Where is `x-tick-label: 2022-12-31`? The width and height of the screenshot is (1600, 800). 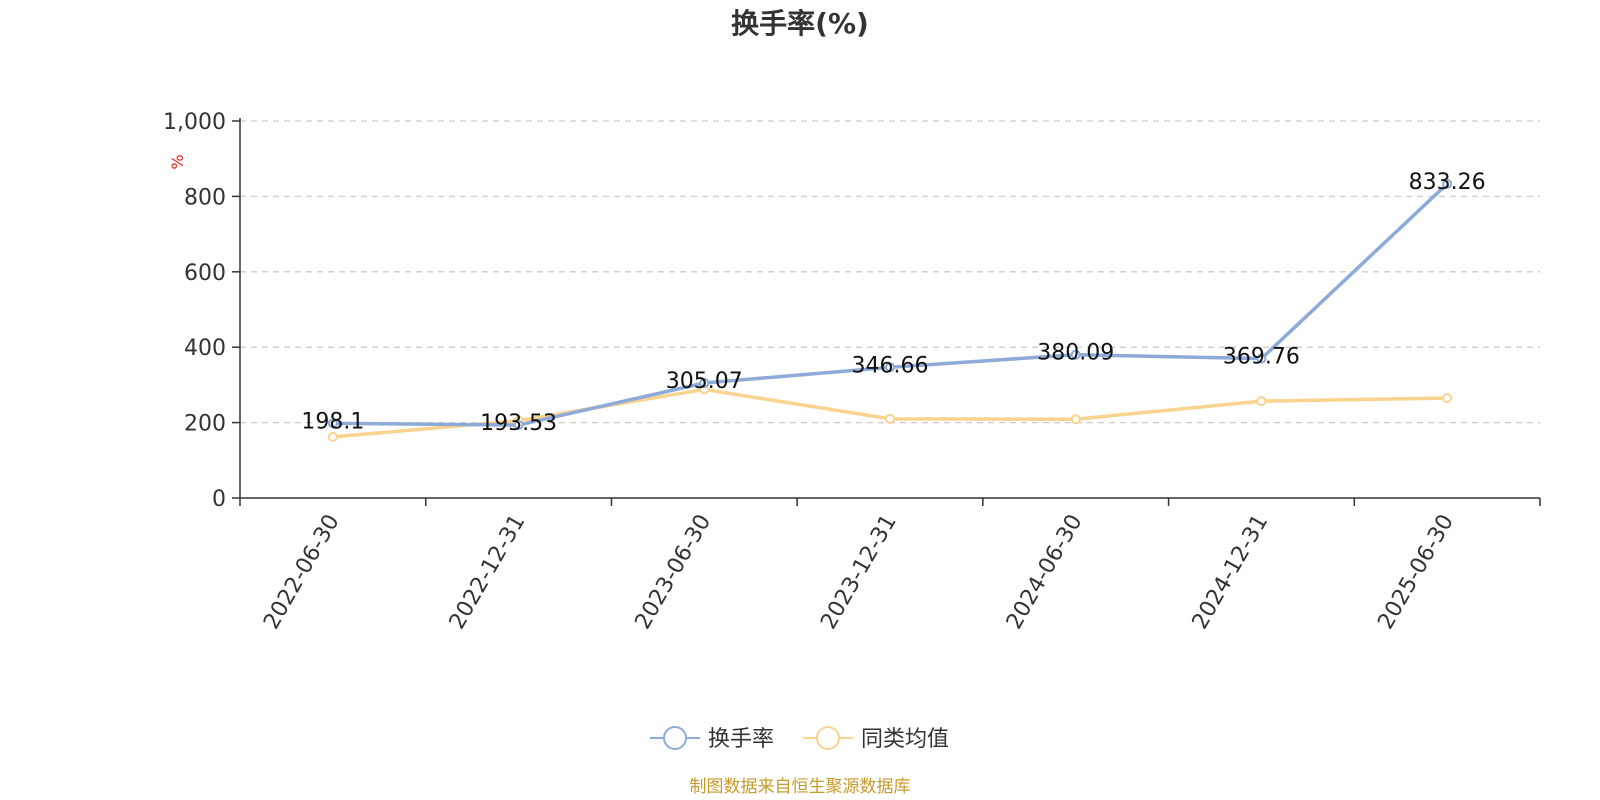
x-tick-label: 2022-12-31 is located at coordinates (488, 571).